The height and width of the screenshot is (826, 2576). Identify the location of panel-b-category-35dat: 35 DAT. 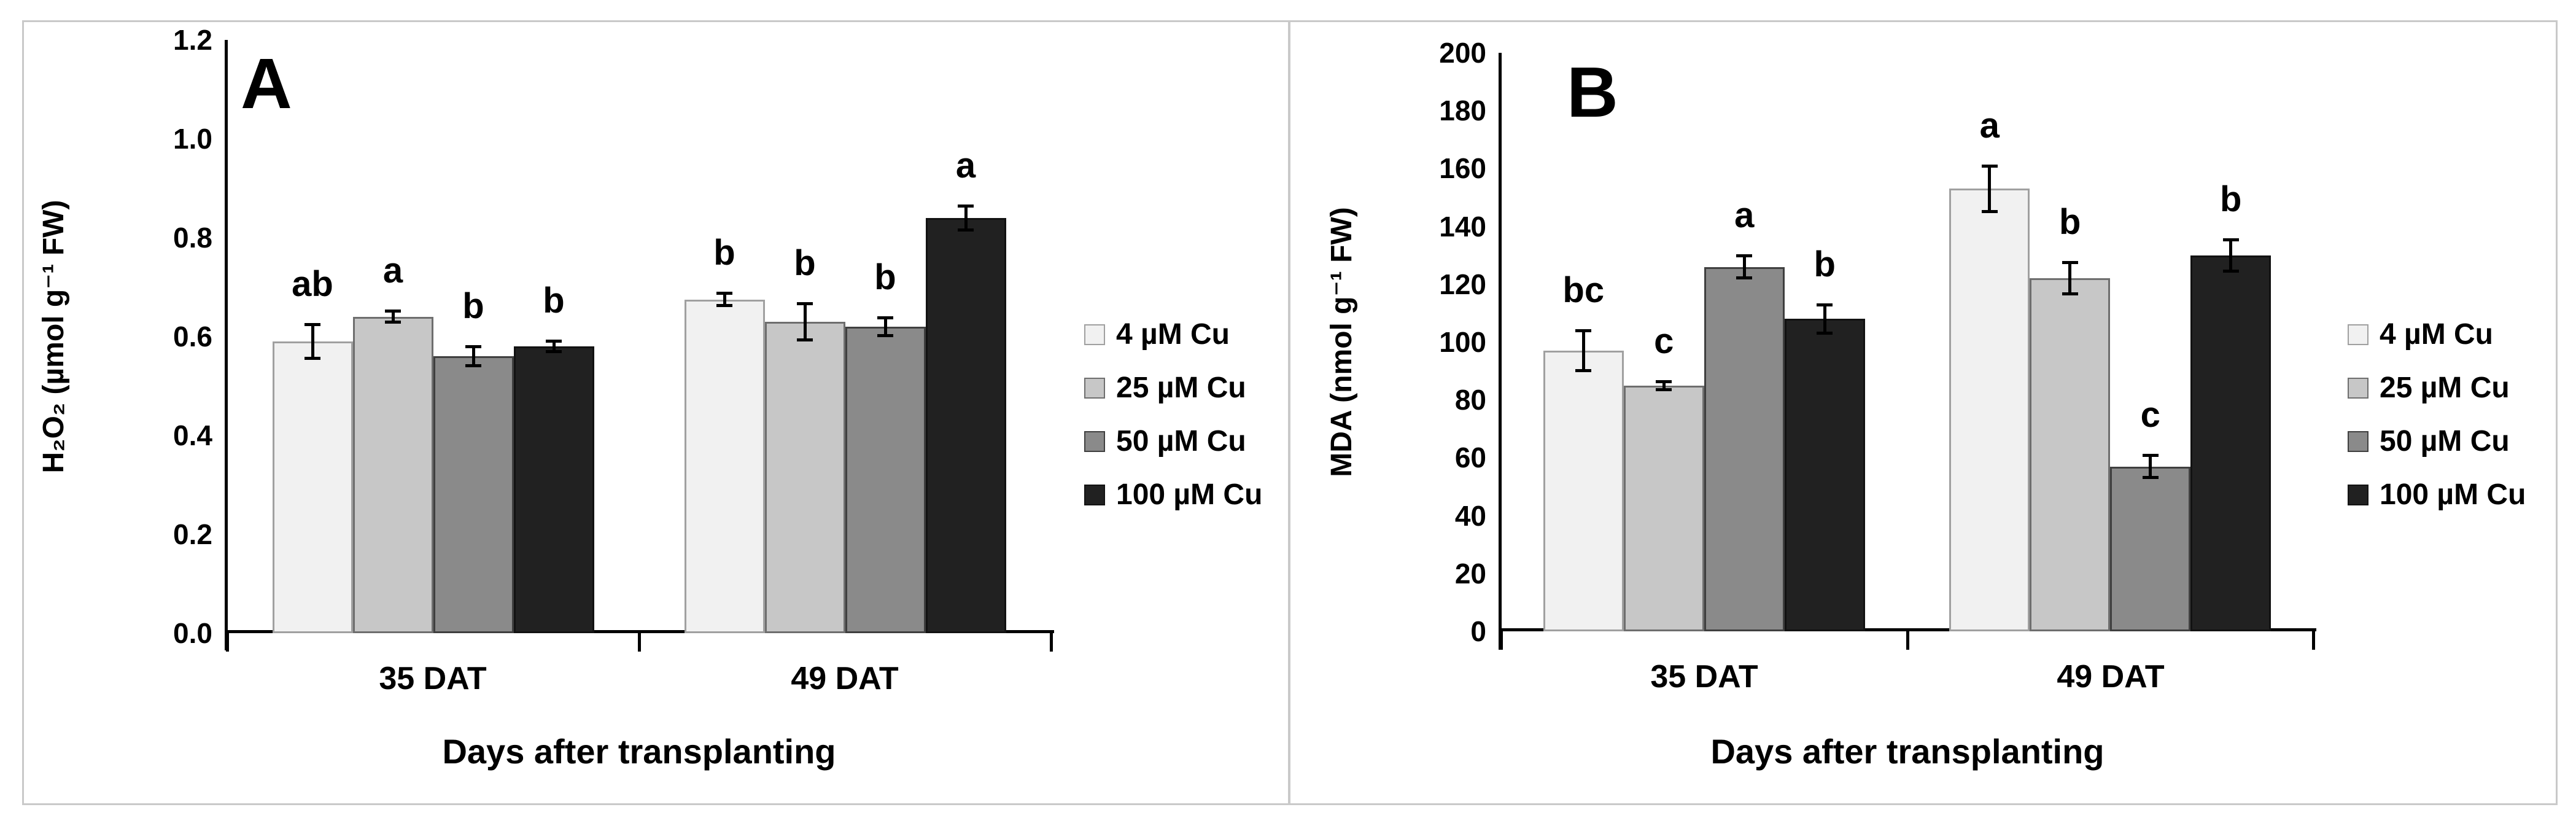
(1704, 677).